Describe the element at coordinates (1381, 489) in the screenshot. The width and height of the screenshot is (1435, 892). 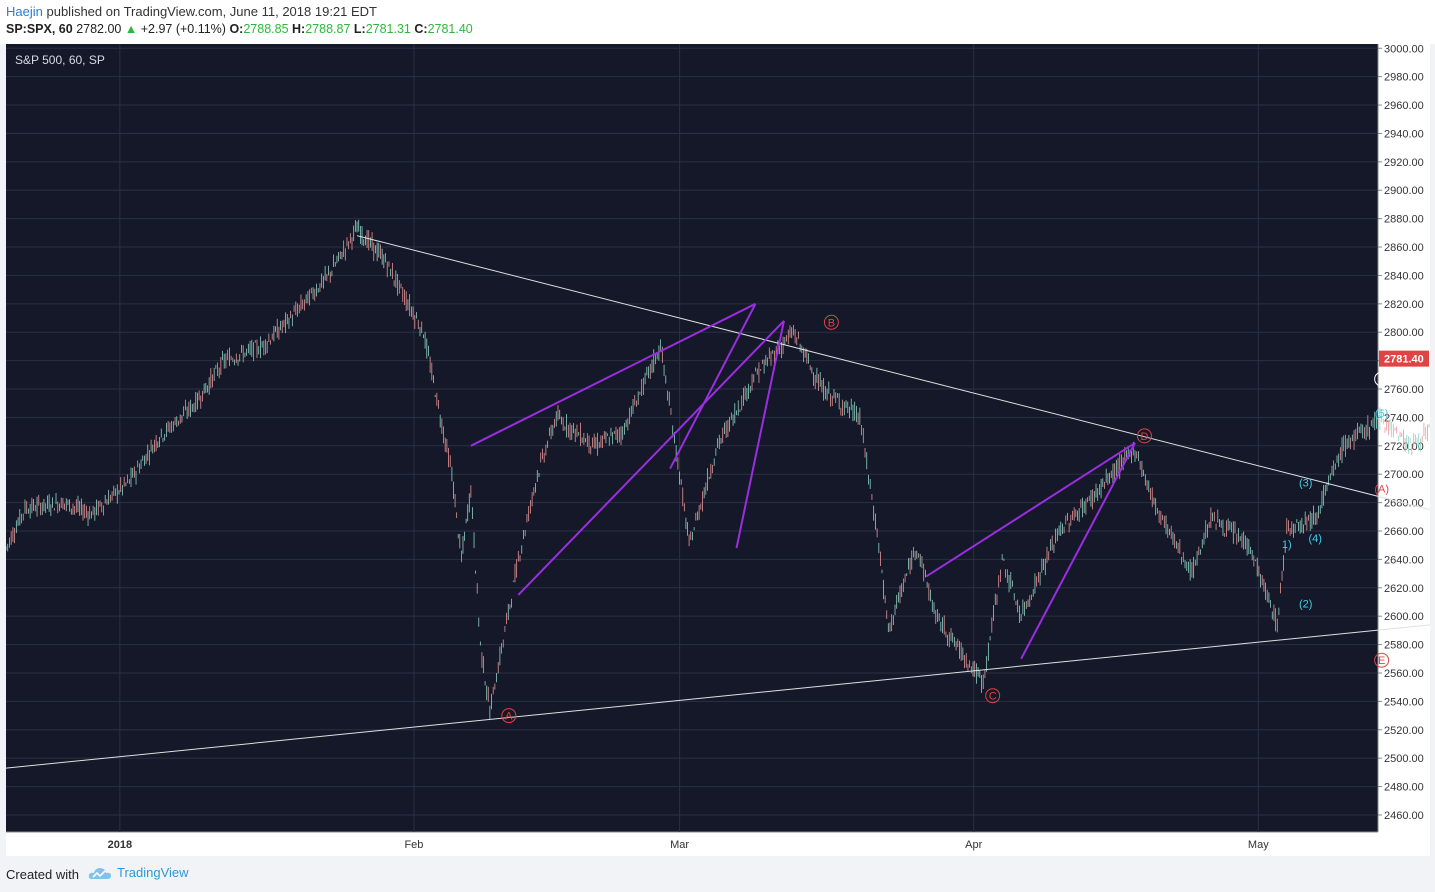
I see `wave-label: (A)` at that location.